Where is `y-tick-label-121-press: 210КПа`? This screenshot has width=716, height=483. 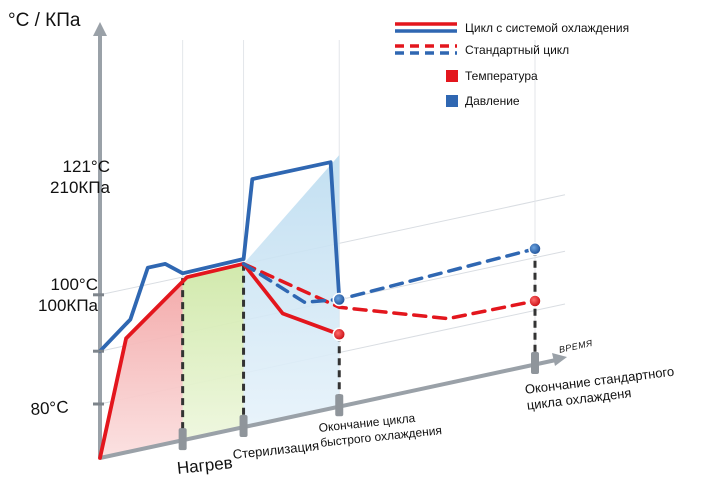 y-tick-label-121-press: 210КПа is located at coordinates (80, 187).